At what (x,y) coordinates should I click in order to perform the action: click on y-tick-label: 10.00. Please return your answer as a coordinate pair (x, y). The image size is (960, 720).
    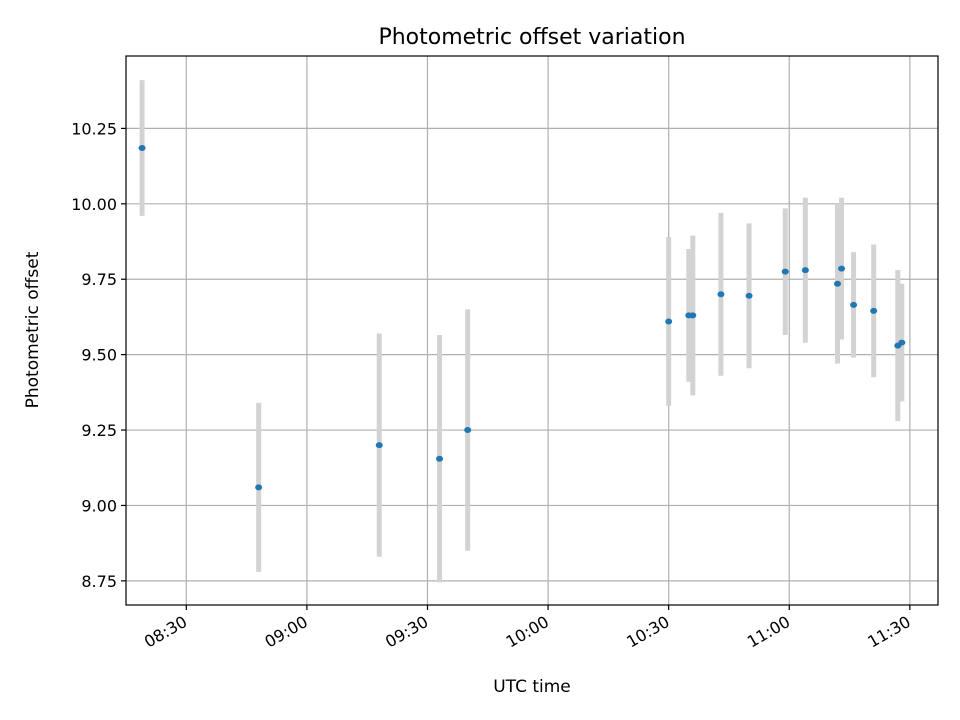
    Looking at the image, I should click on (94, 204).